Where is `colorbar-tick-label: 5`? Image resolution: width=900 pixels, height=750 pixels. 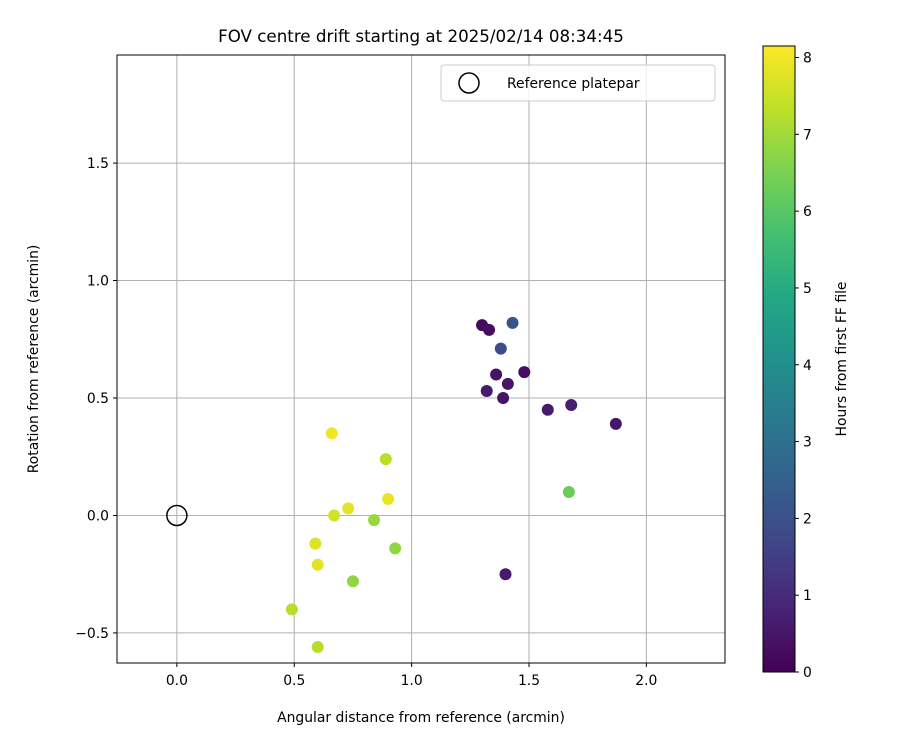
colorbar-tick-label: 5 is located at coordinates (807, 289).